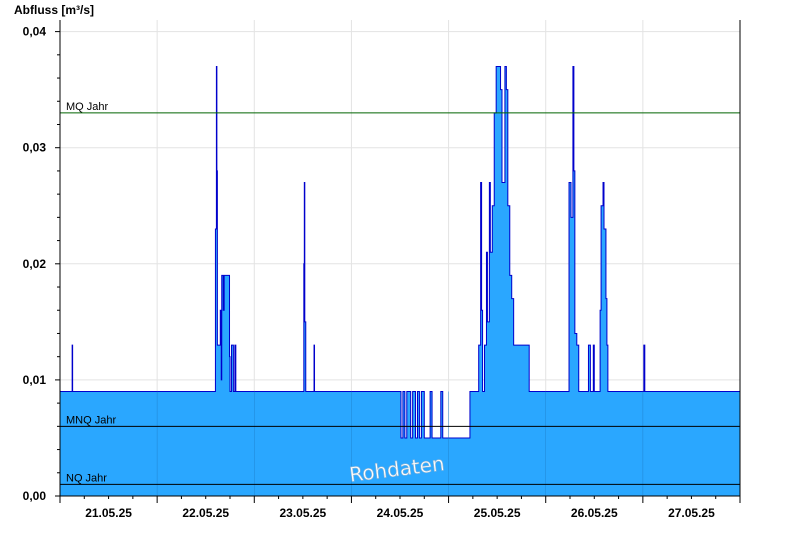 The width and height of the screenshot is (800, 550). What do you see at coordinates (35, 496) in the screenshot?
I see `y-tick-label-0: 0,00` at bounding box center [35, 496].